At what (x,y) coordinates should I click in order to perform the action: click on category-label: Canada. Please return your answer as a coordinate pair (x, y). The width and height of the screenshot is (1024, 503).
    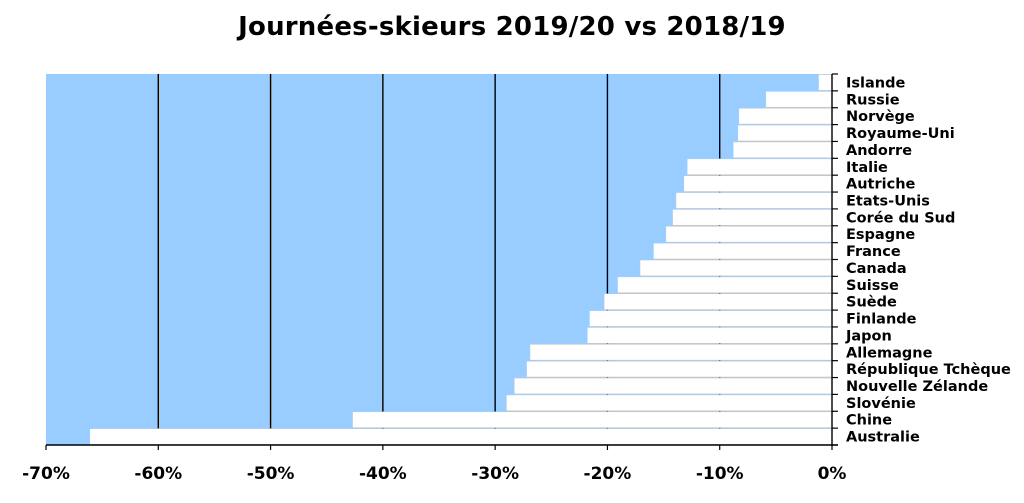
    Looking at the image, I should click on (876, 269).